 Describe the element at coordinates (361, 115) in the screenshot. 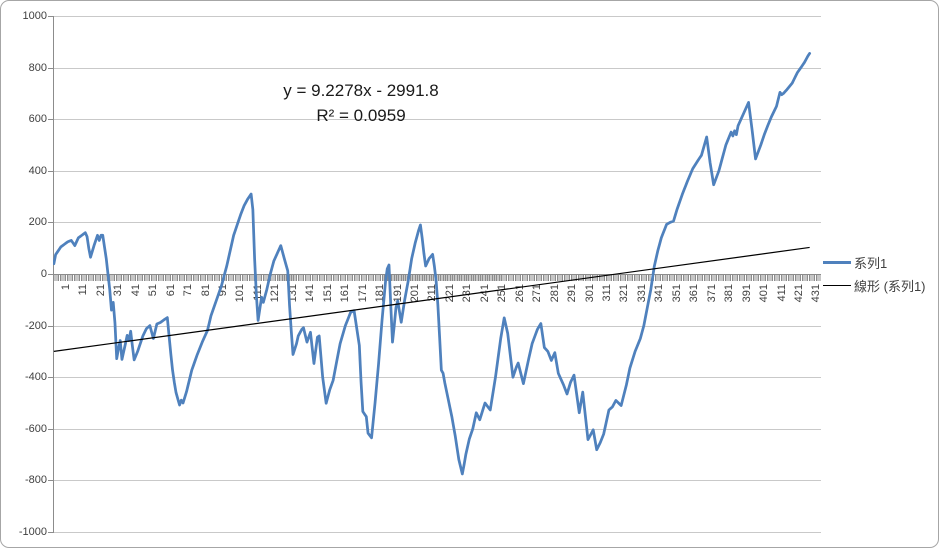

I see `r-squared-value: R² = 0.0959` at that location.